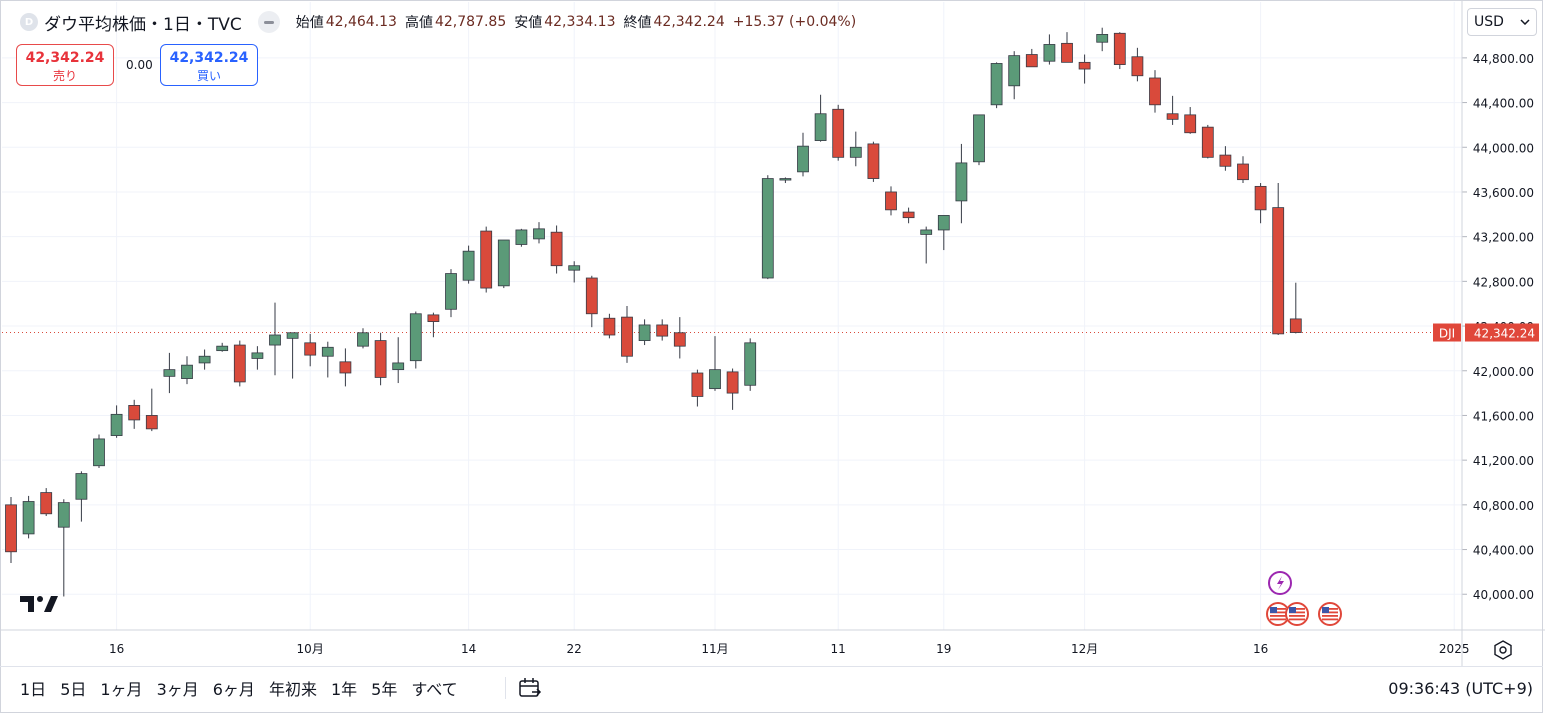  I want to click on tradingview-logo-icon, so click(39, 607).